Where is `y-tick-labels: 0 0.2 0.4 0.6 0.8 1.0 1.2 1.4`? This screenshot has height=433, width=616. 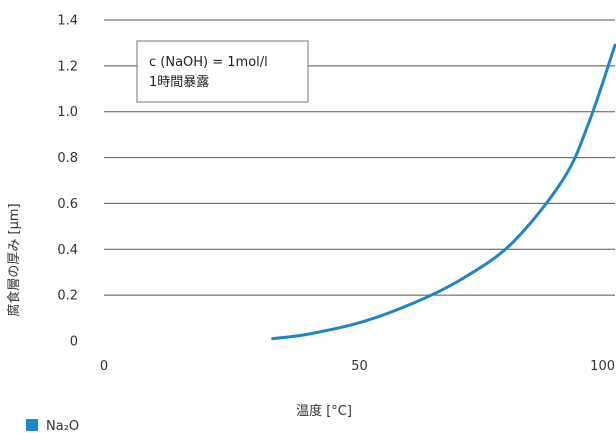 y-tick-labels: 0 0.2 0.4 0.6 0.8 1.0 1.2 1.4 is located at coordinates (67, 182).